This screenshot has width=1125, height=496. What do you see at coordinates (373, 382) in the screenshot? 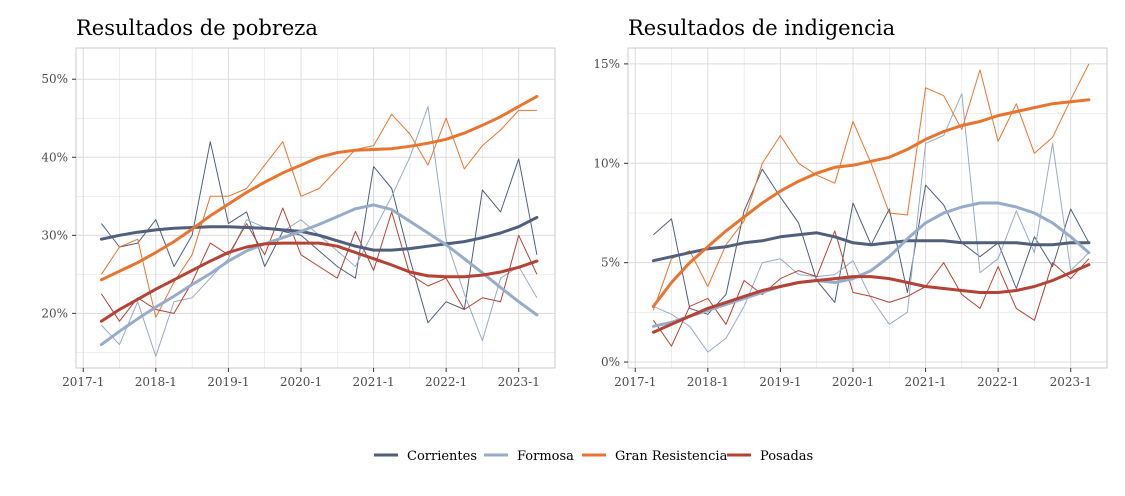
I see `poverty-x-tick-label: 2021-1` at bounding box center [373, 382].